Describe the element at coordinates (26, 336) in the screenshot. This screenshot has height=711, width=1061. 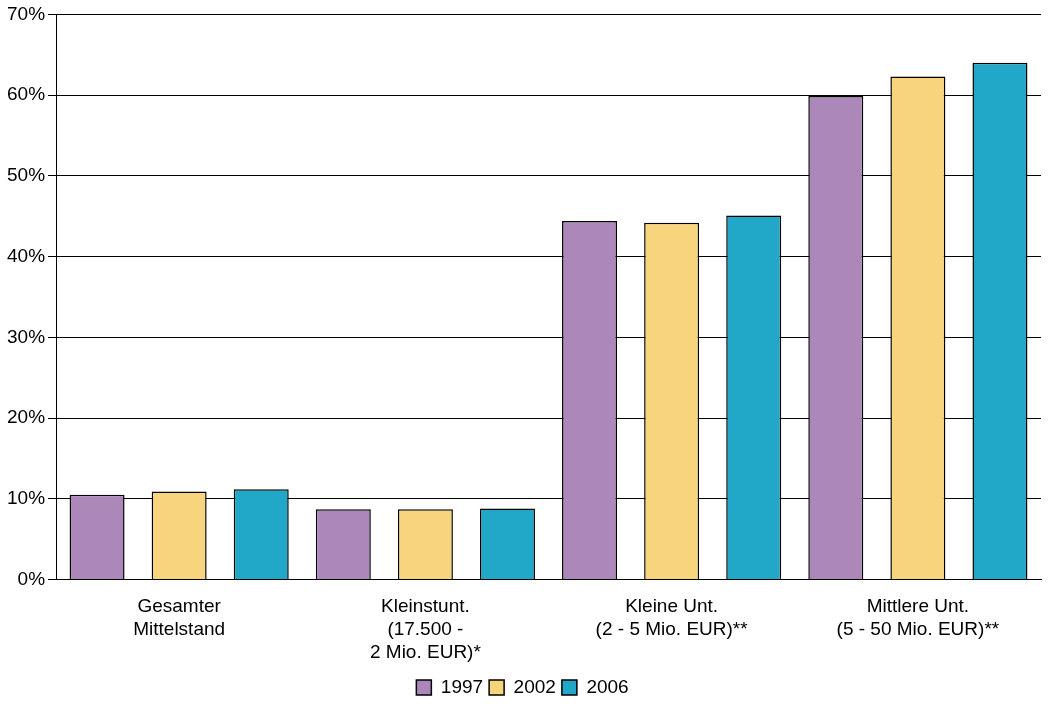
I see `y-tick-label: 30%` at that location.